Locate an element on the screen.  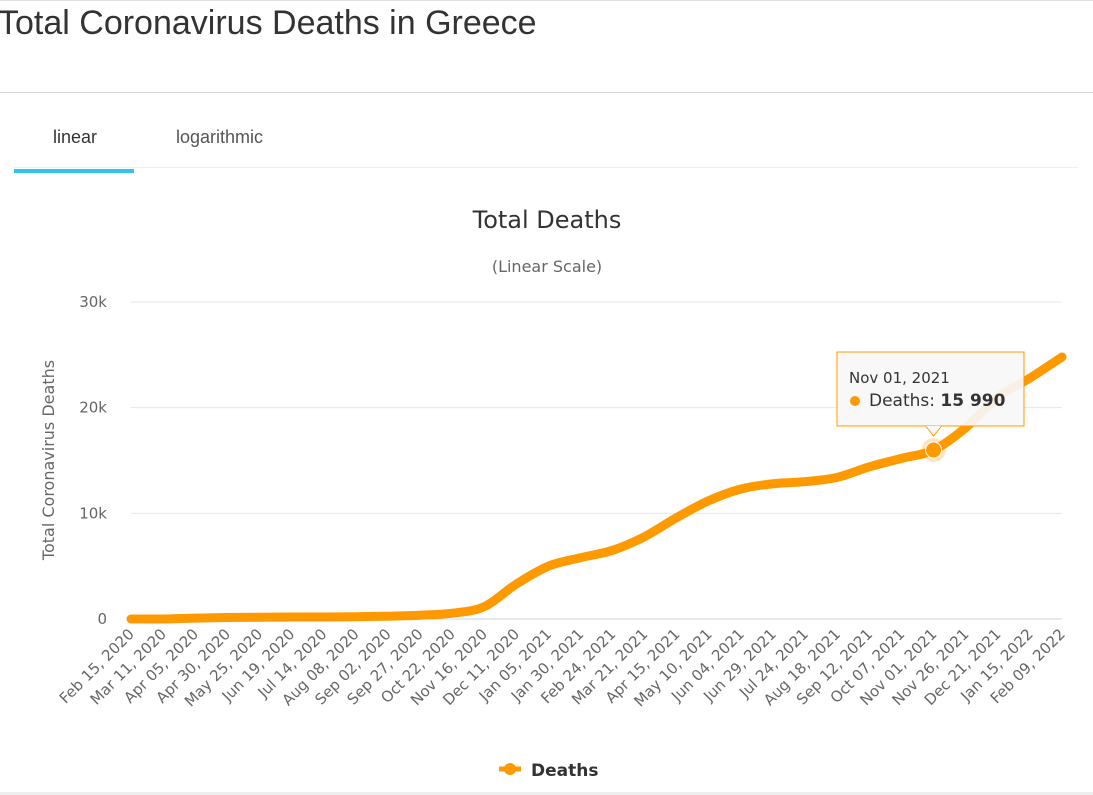
tab-logarithmic: logarithmic is located at coordinates (220, 137).